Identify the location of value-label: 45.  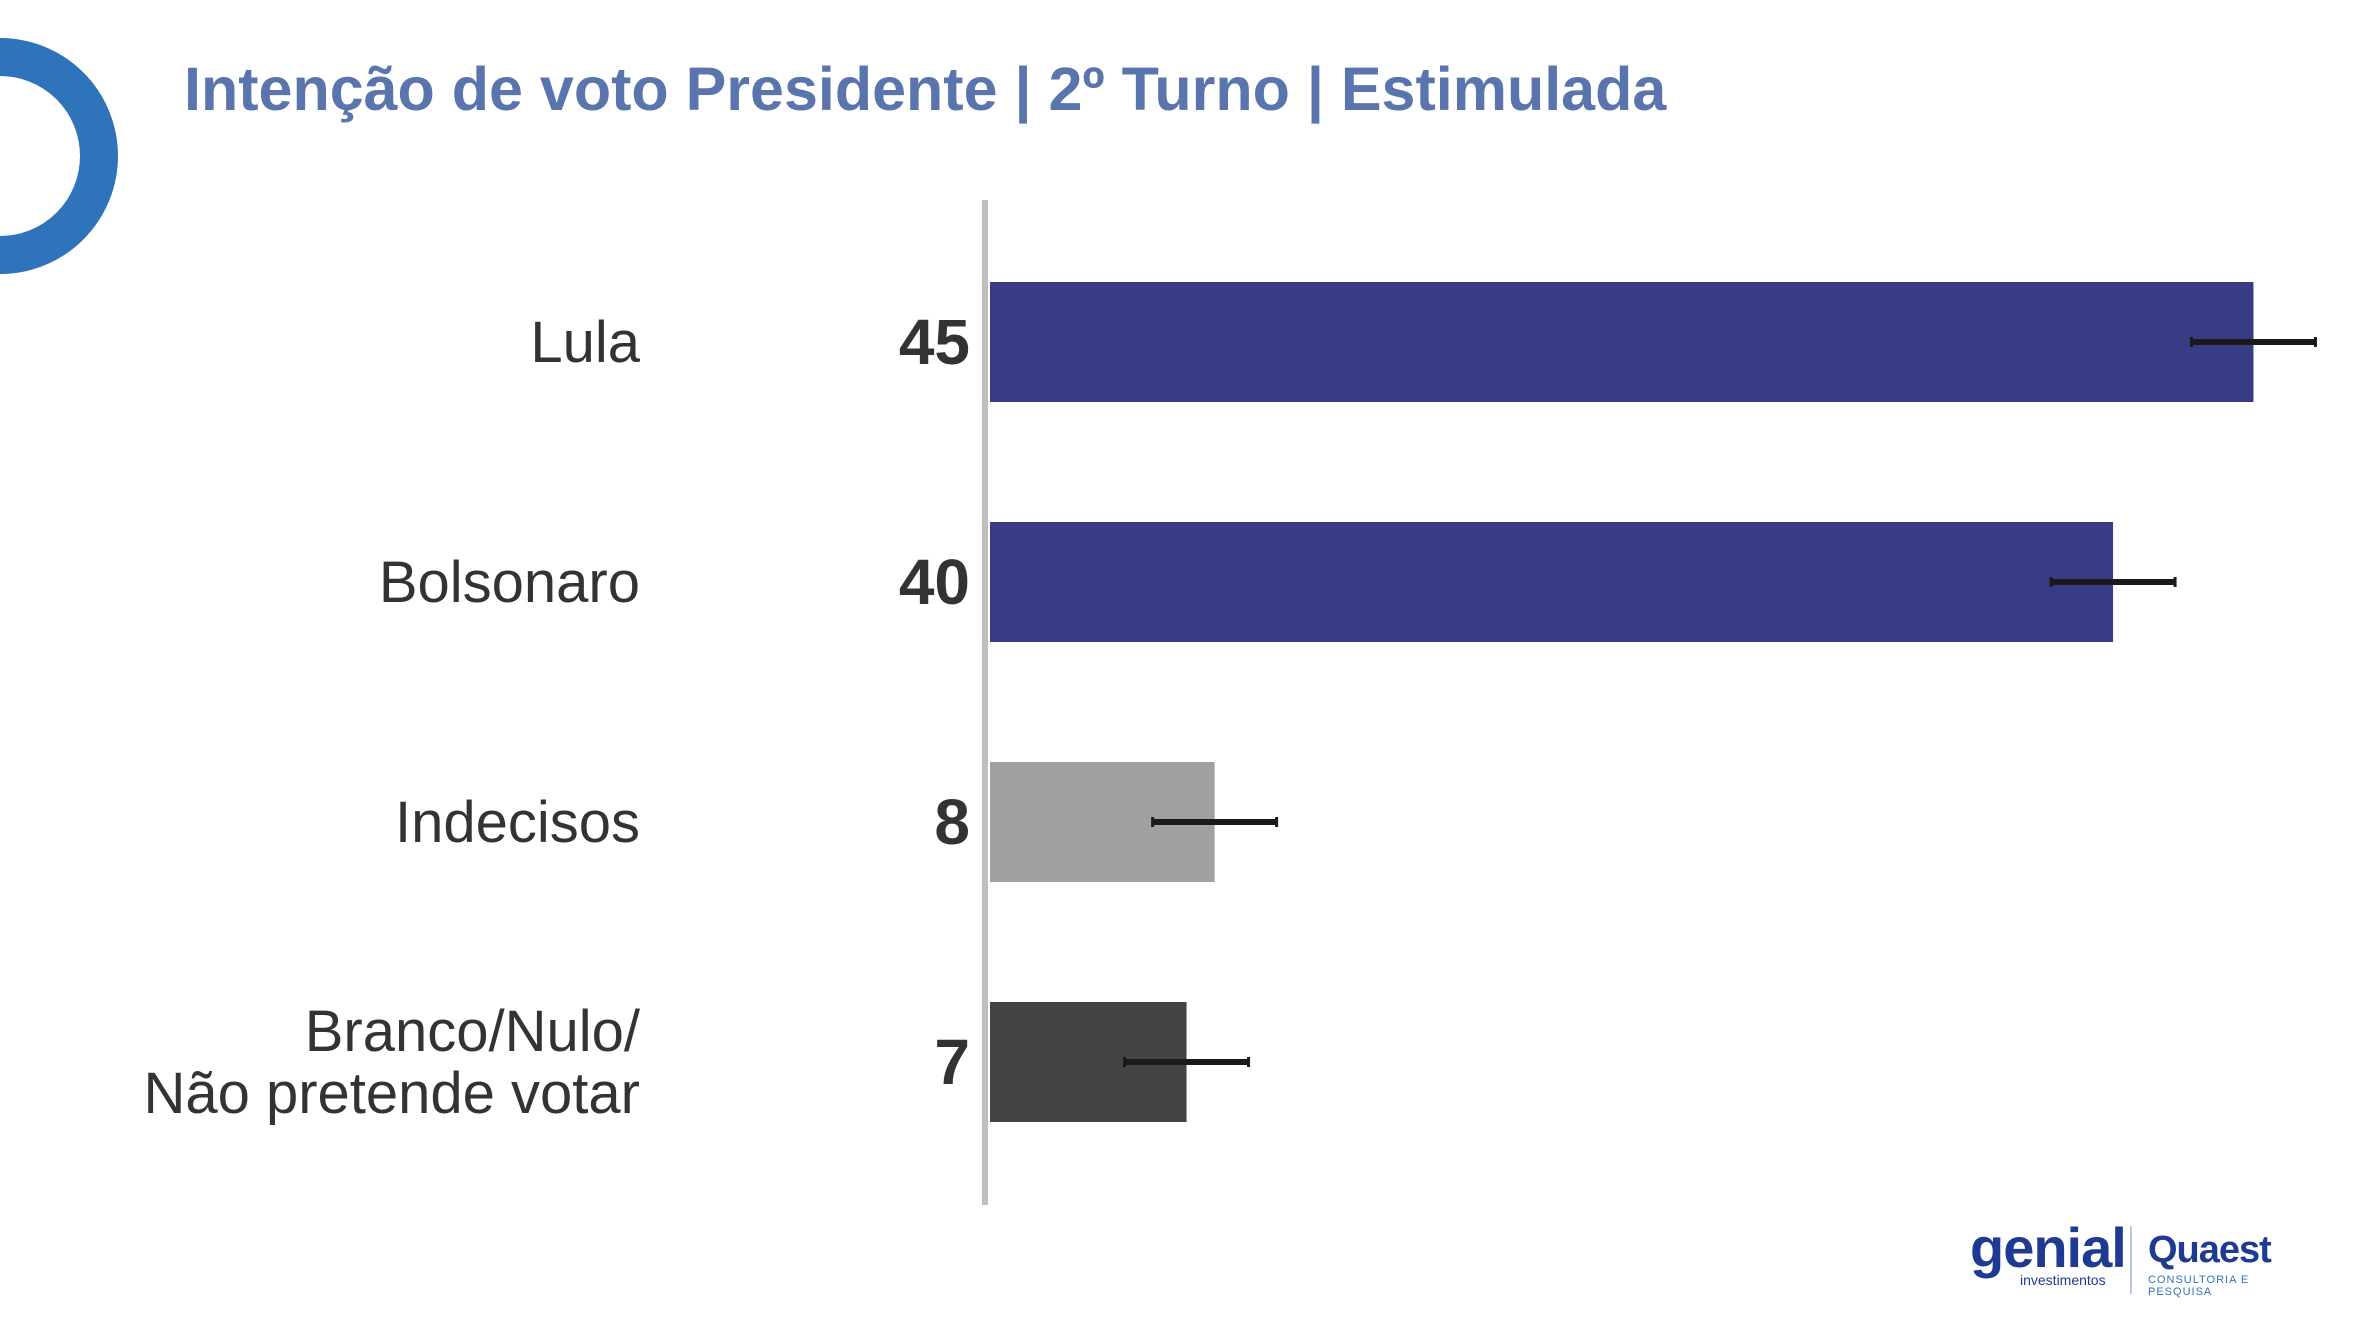
(934, 342).